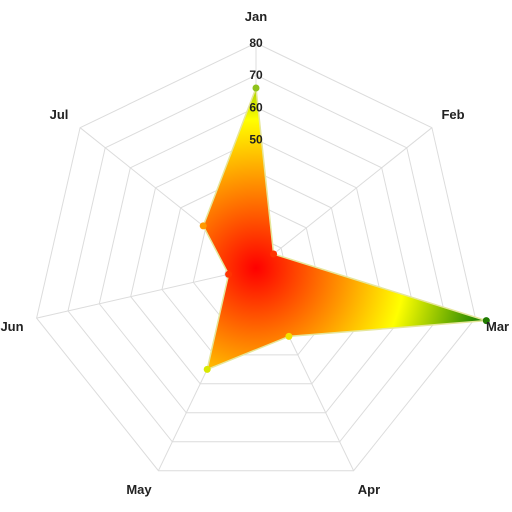 This screenshot has width=512, height=512. Describe the element at coordinates (452, 114) in the screenshot. I see `category-label-feb: Feb` at that location.